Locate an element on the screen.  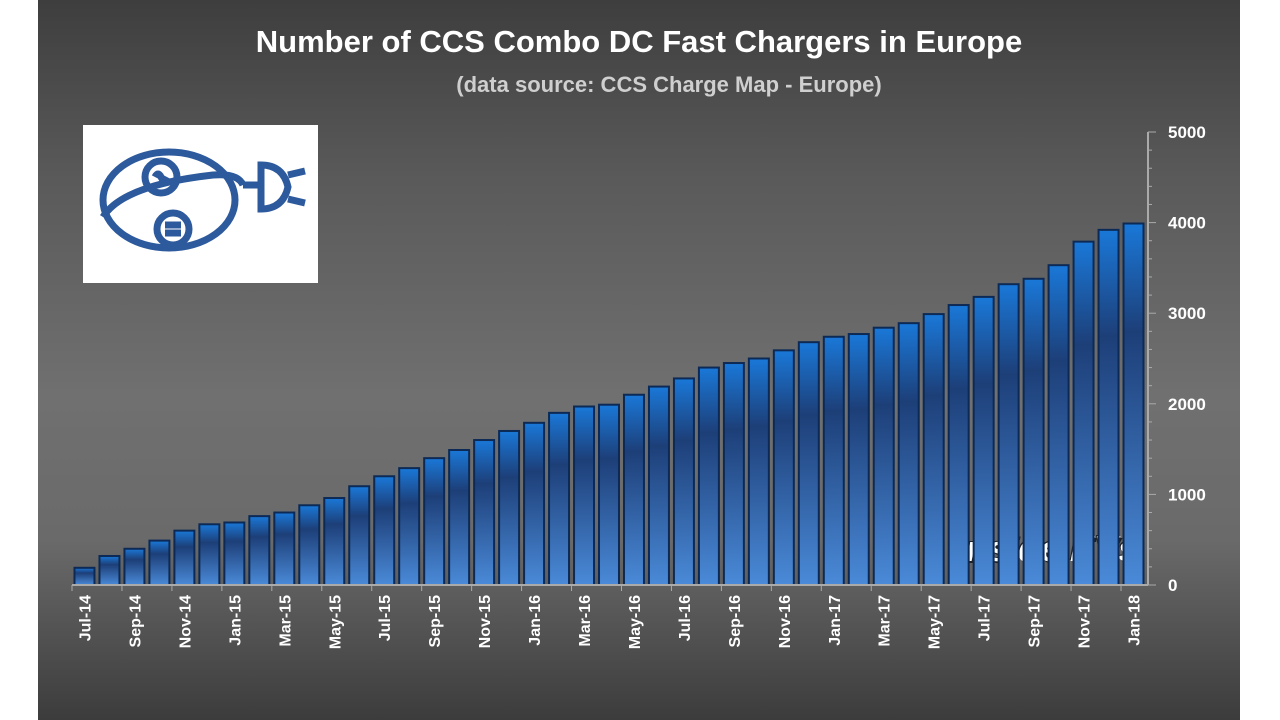
x-tick-label: Mar-16 is located at coordinates (585, 621).